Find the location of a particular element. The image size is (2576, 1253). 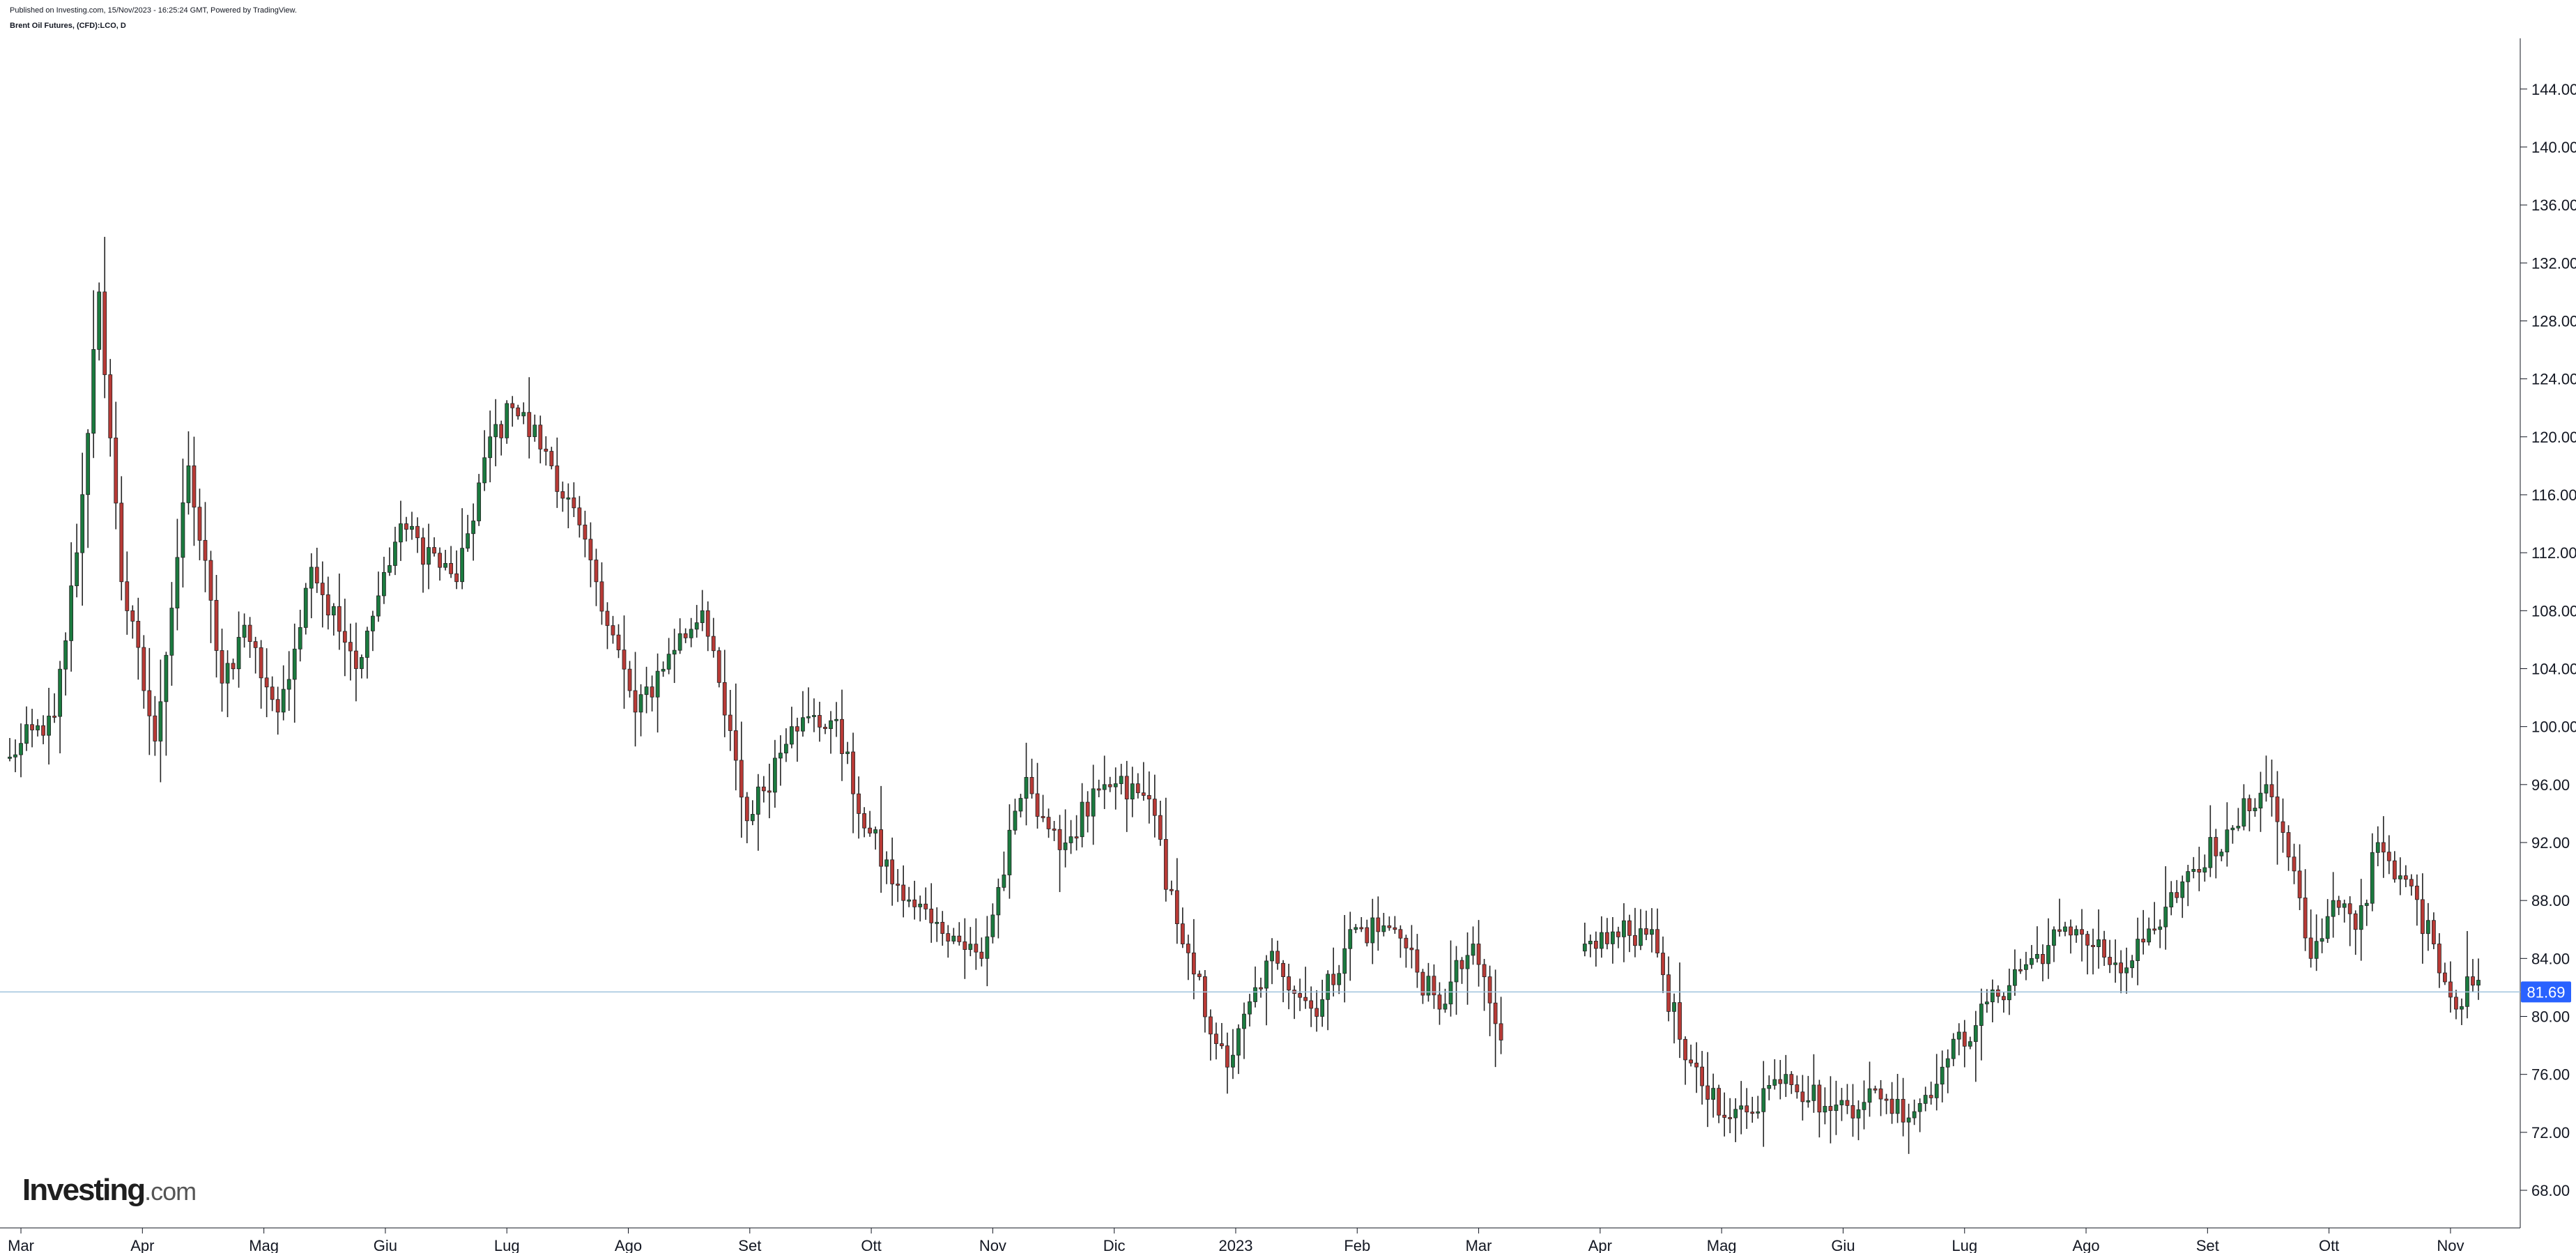

y-tick-label: 108.00 is located at coordinates (2553, 611).